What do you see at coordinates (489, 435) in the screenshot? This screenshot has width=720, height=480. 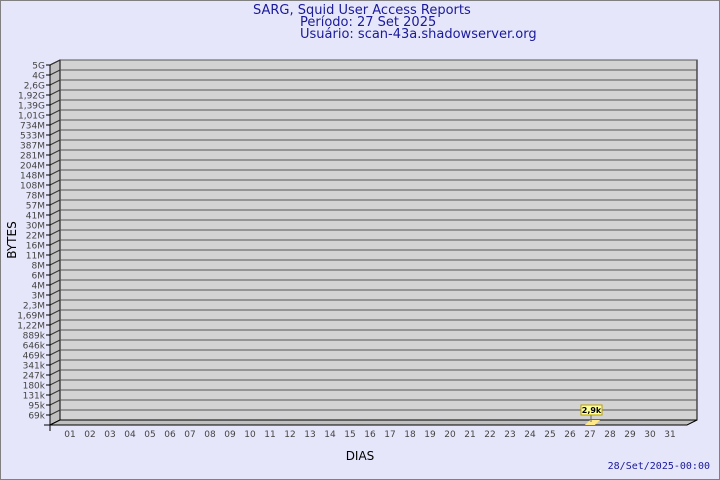 I see `x-tick-label: 22` at bounding box center [489, 435].